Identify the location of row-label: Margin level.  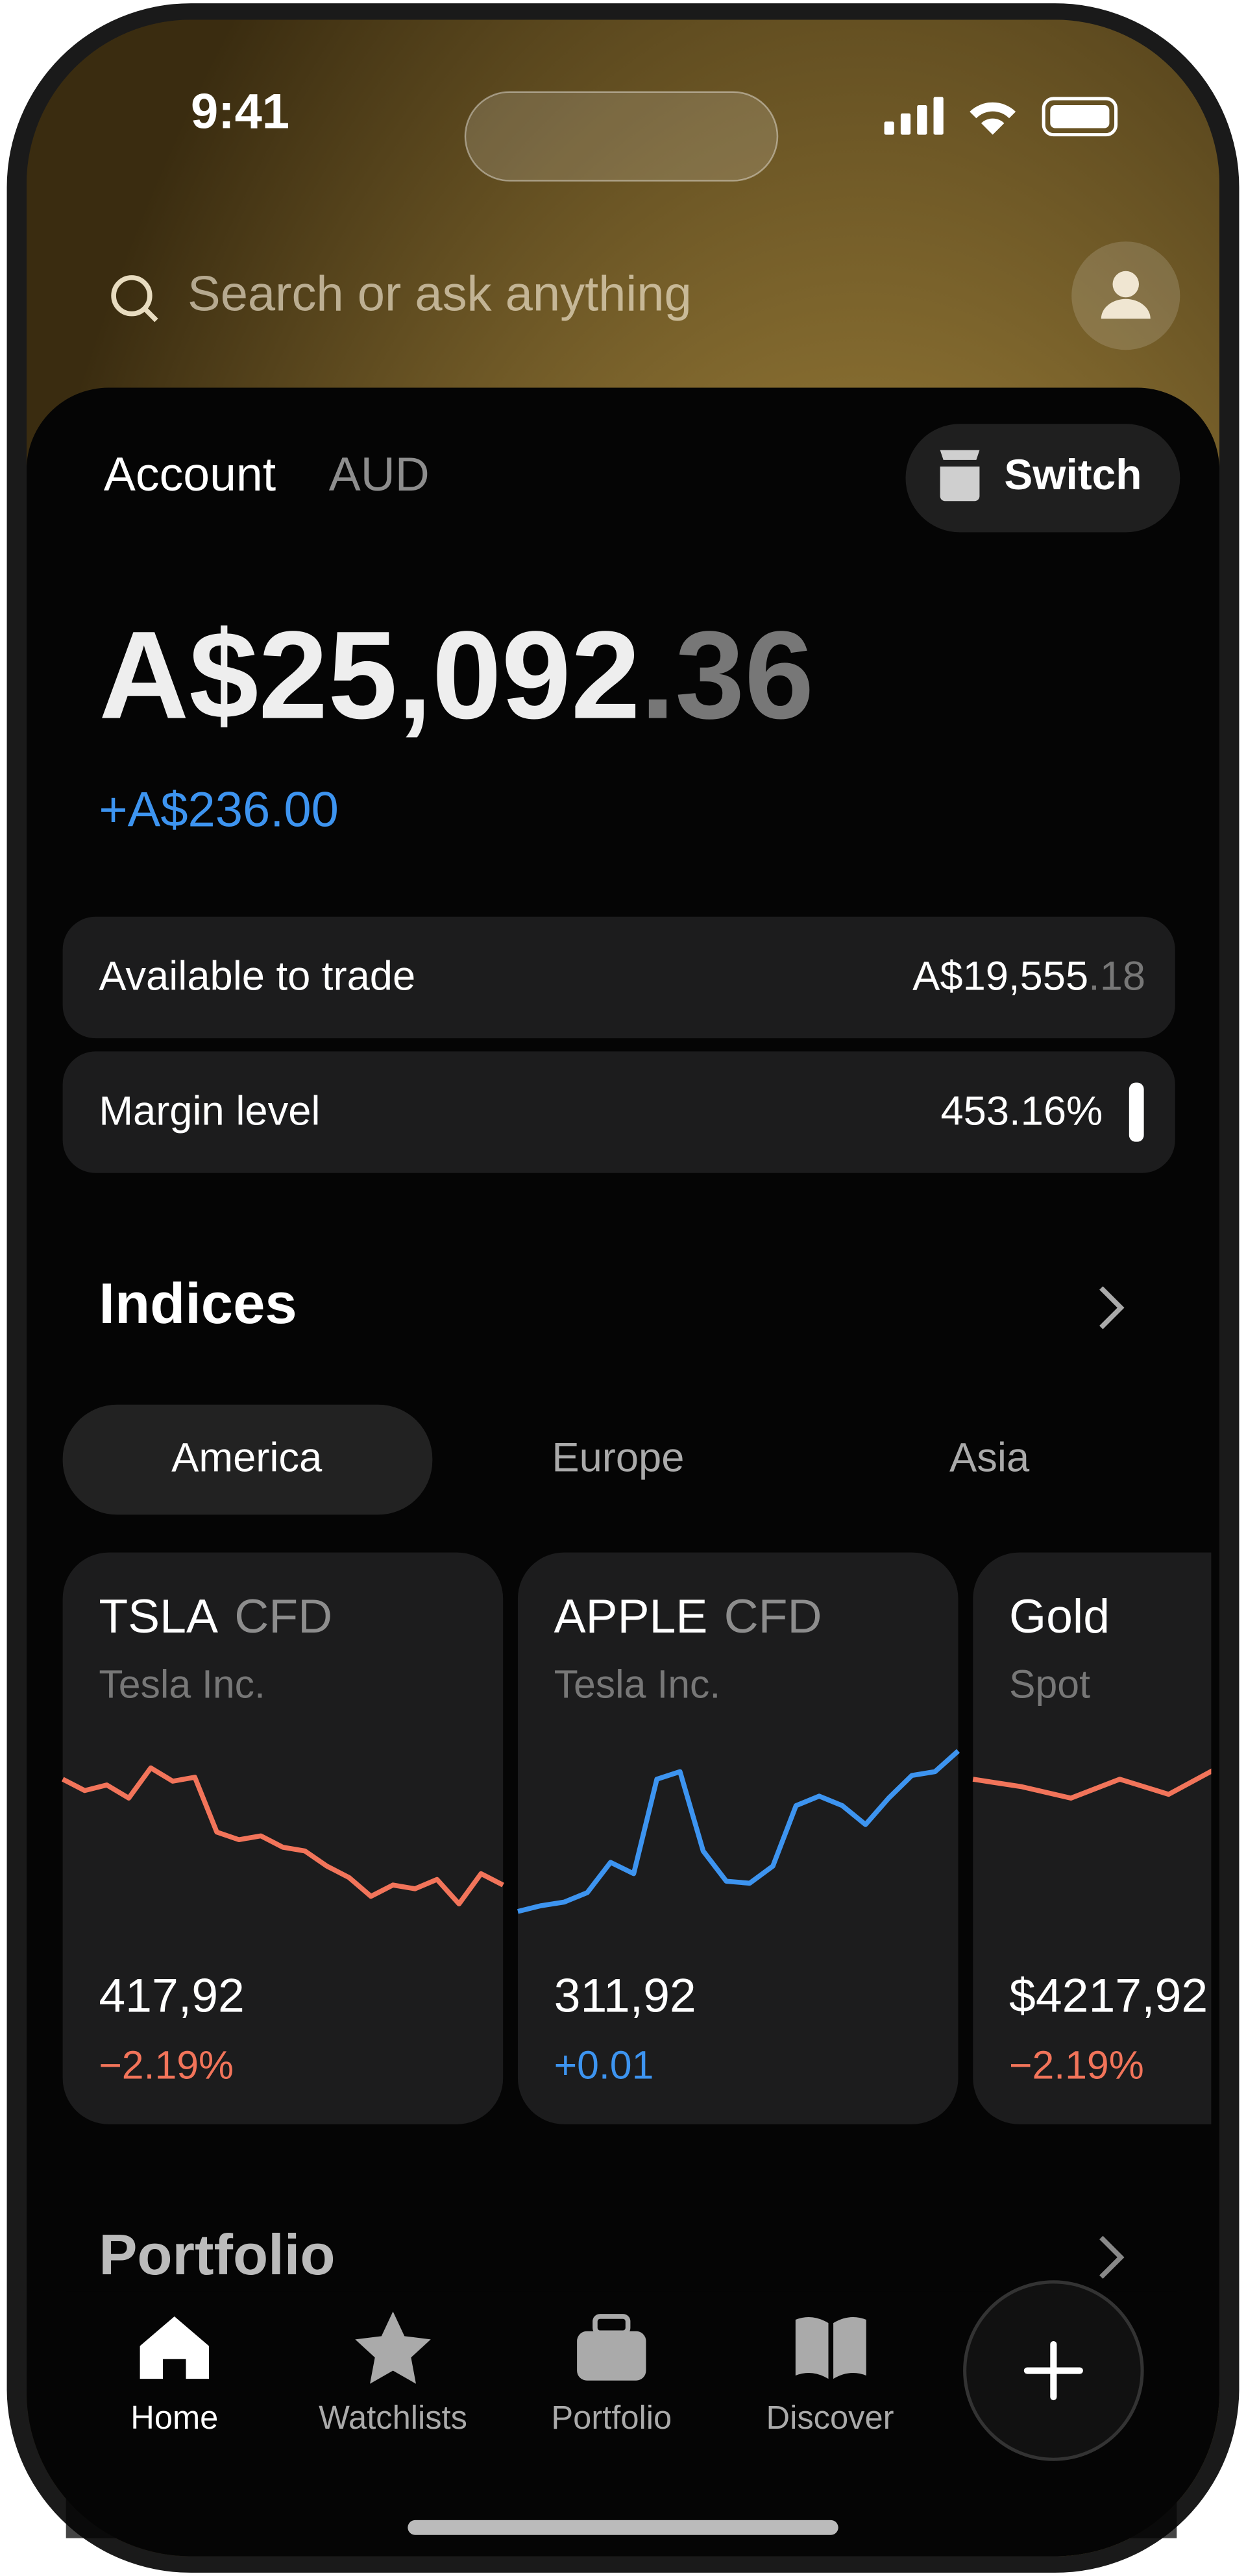
(209, 1111).